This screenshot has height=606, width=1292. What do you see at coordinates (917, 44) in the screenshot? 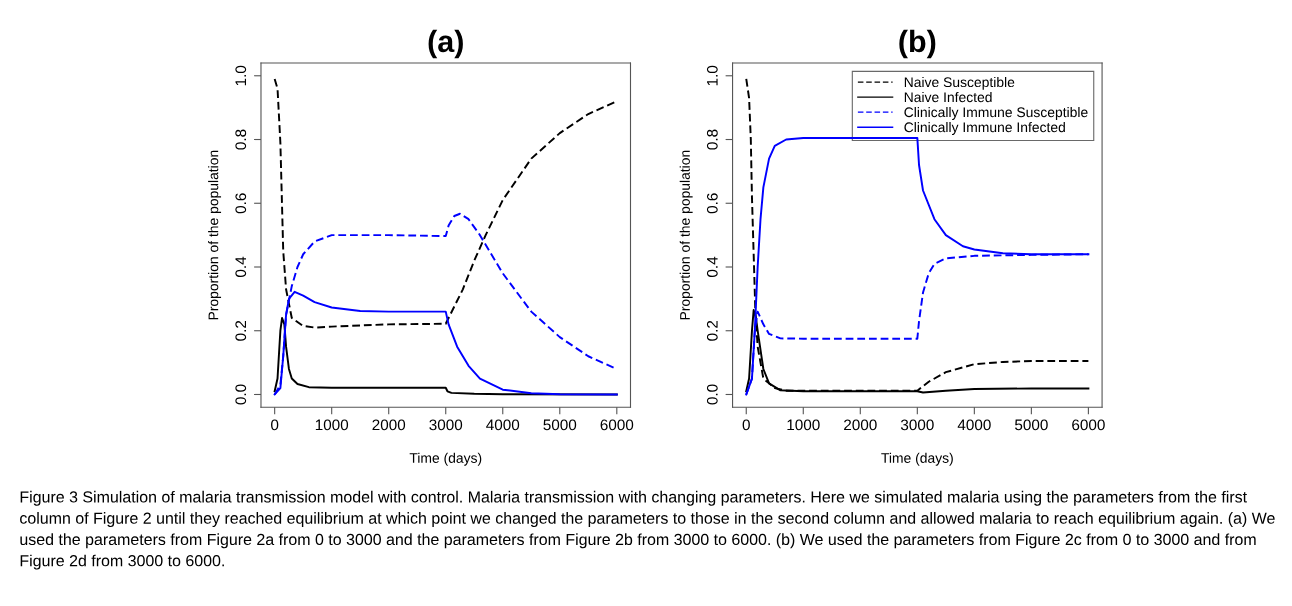
I see `chart-title: (b)` at bounding box center [917, 44].